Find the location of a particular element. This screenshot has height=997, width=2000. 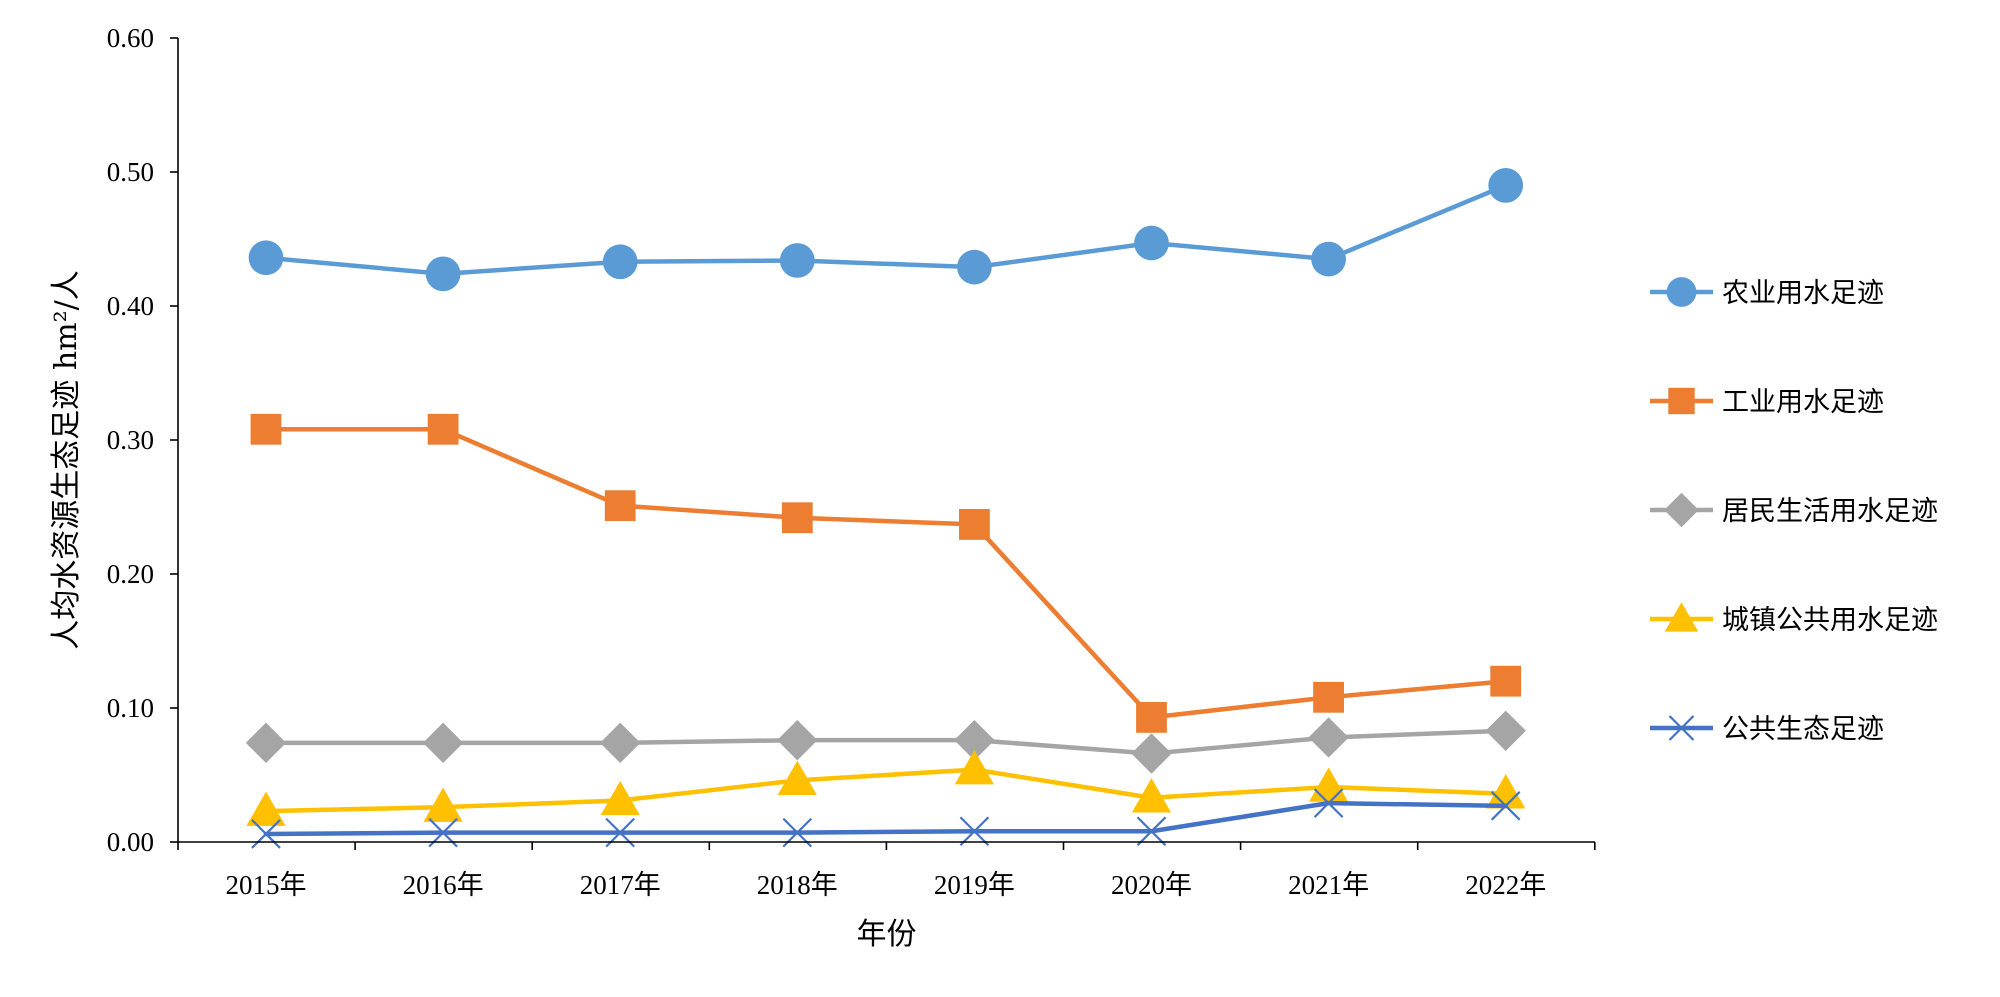

y-tick-label: 0.60 is located at coordinates (130, 38).